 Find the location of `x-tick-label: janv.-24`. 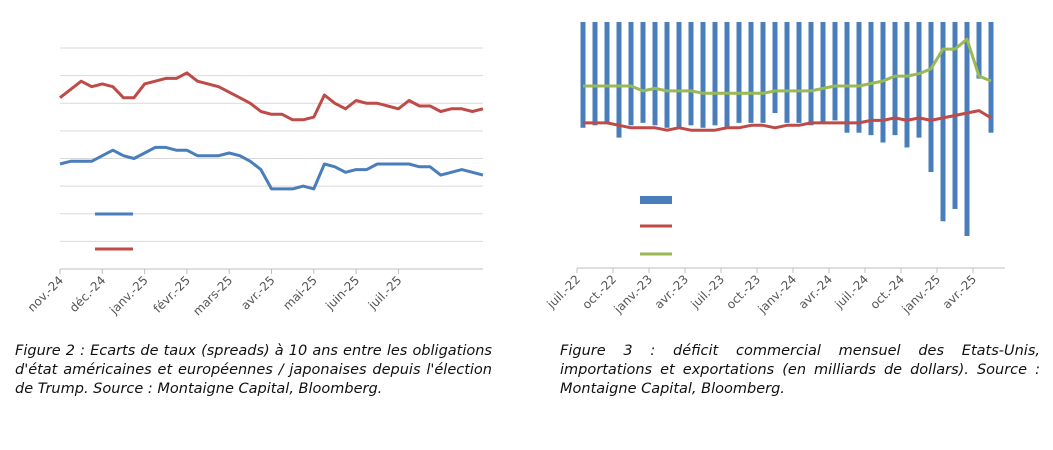

x-tick-label: janv.-24 is located at coordinates (777, 294).